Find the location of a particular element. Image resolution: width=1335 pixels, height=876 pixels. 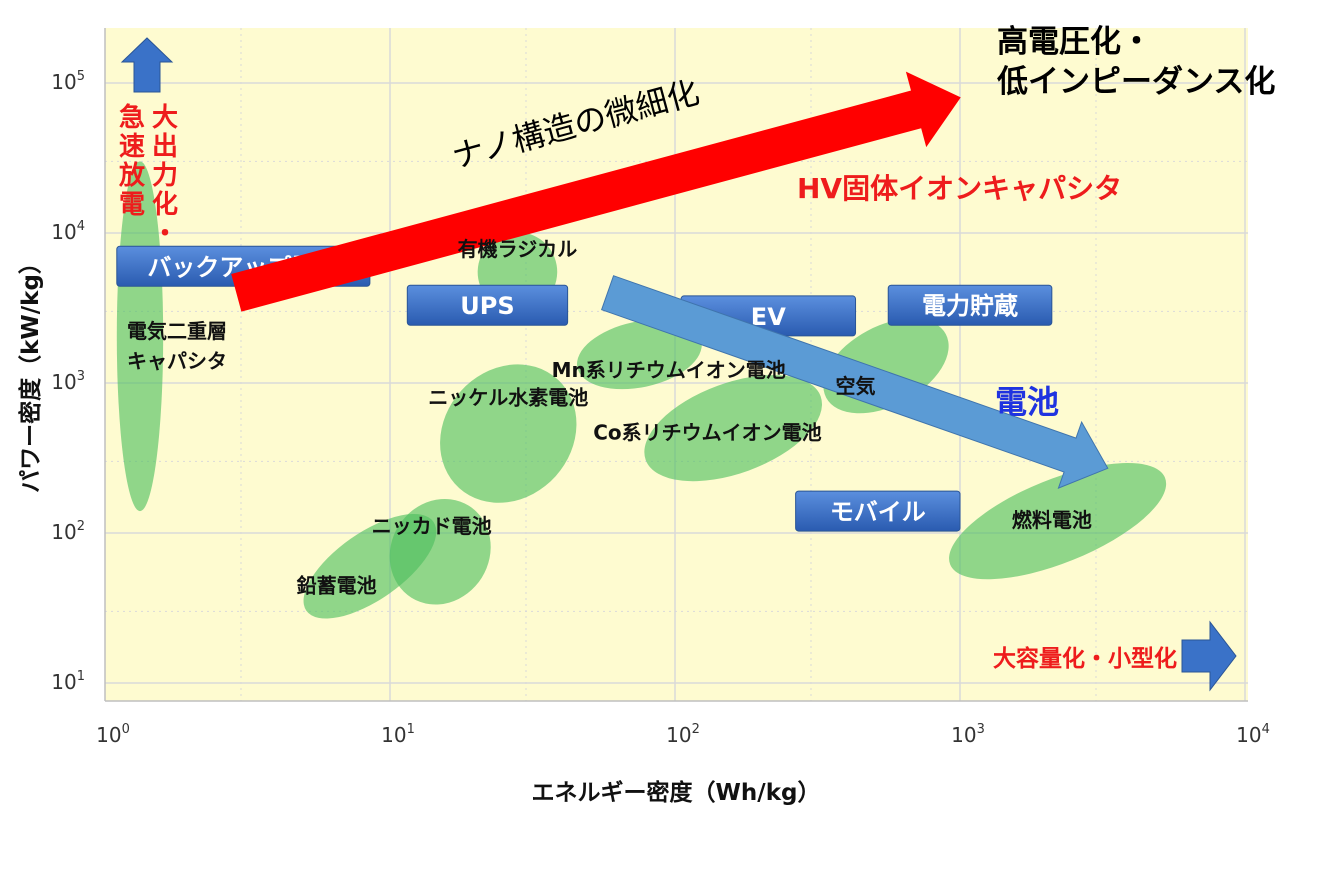

region-label: 燃料電池 is located at coordinates (1052, 520).